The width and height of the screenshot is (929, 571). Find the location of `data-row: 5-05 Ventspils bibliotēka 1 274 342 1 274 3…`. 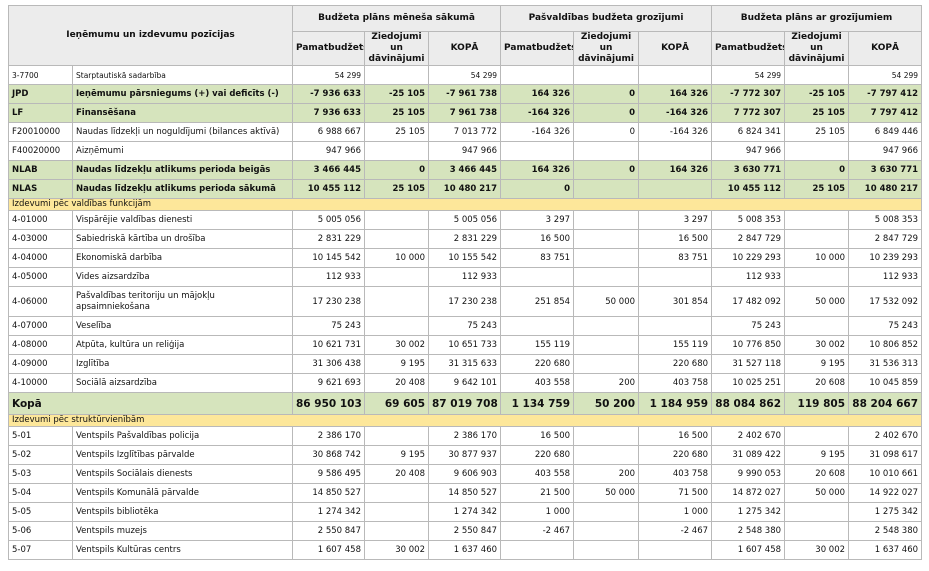

data-row: 5-05 Ventspils bibliotēka 1 274 342 1 274 3… is located at coordinates (465, 512).